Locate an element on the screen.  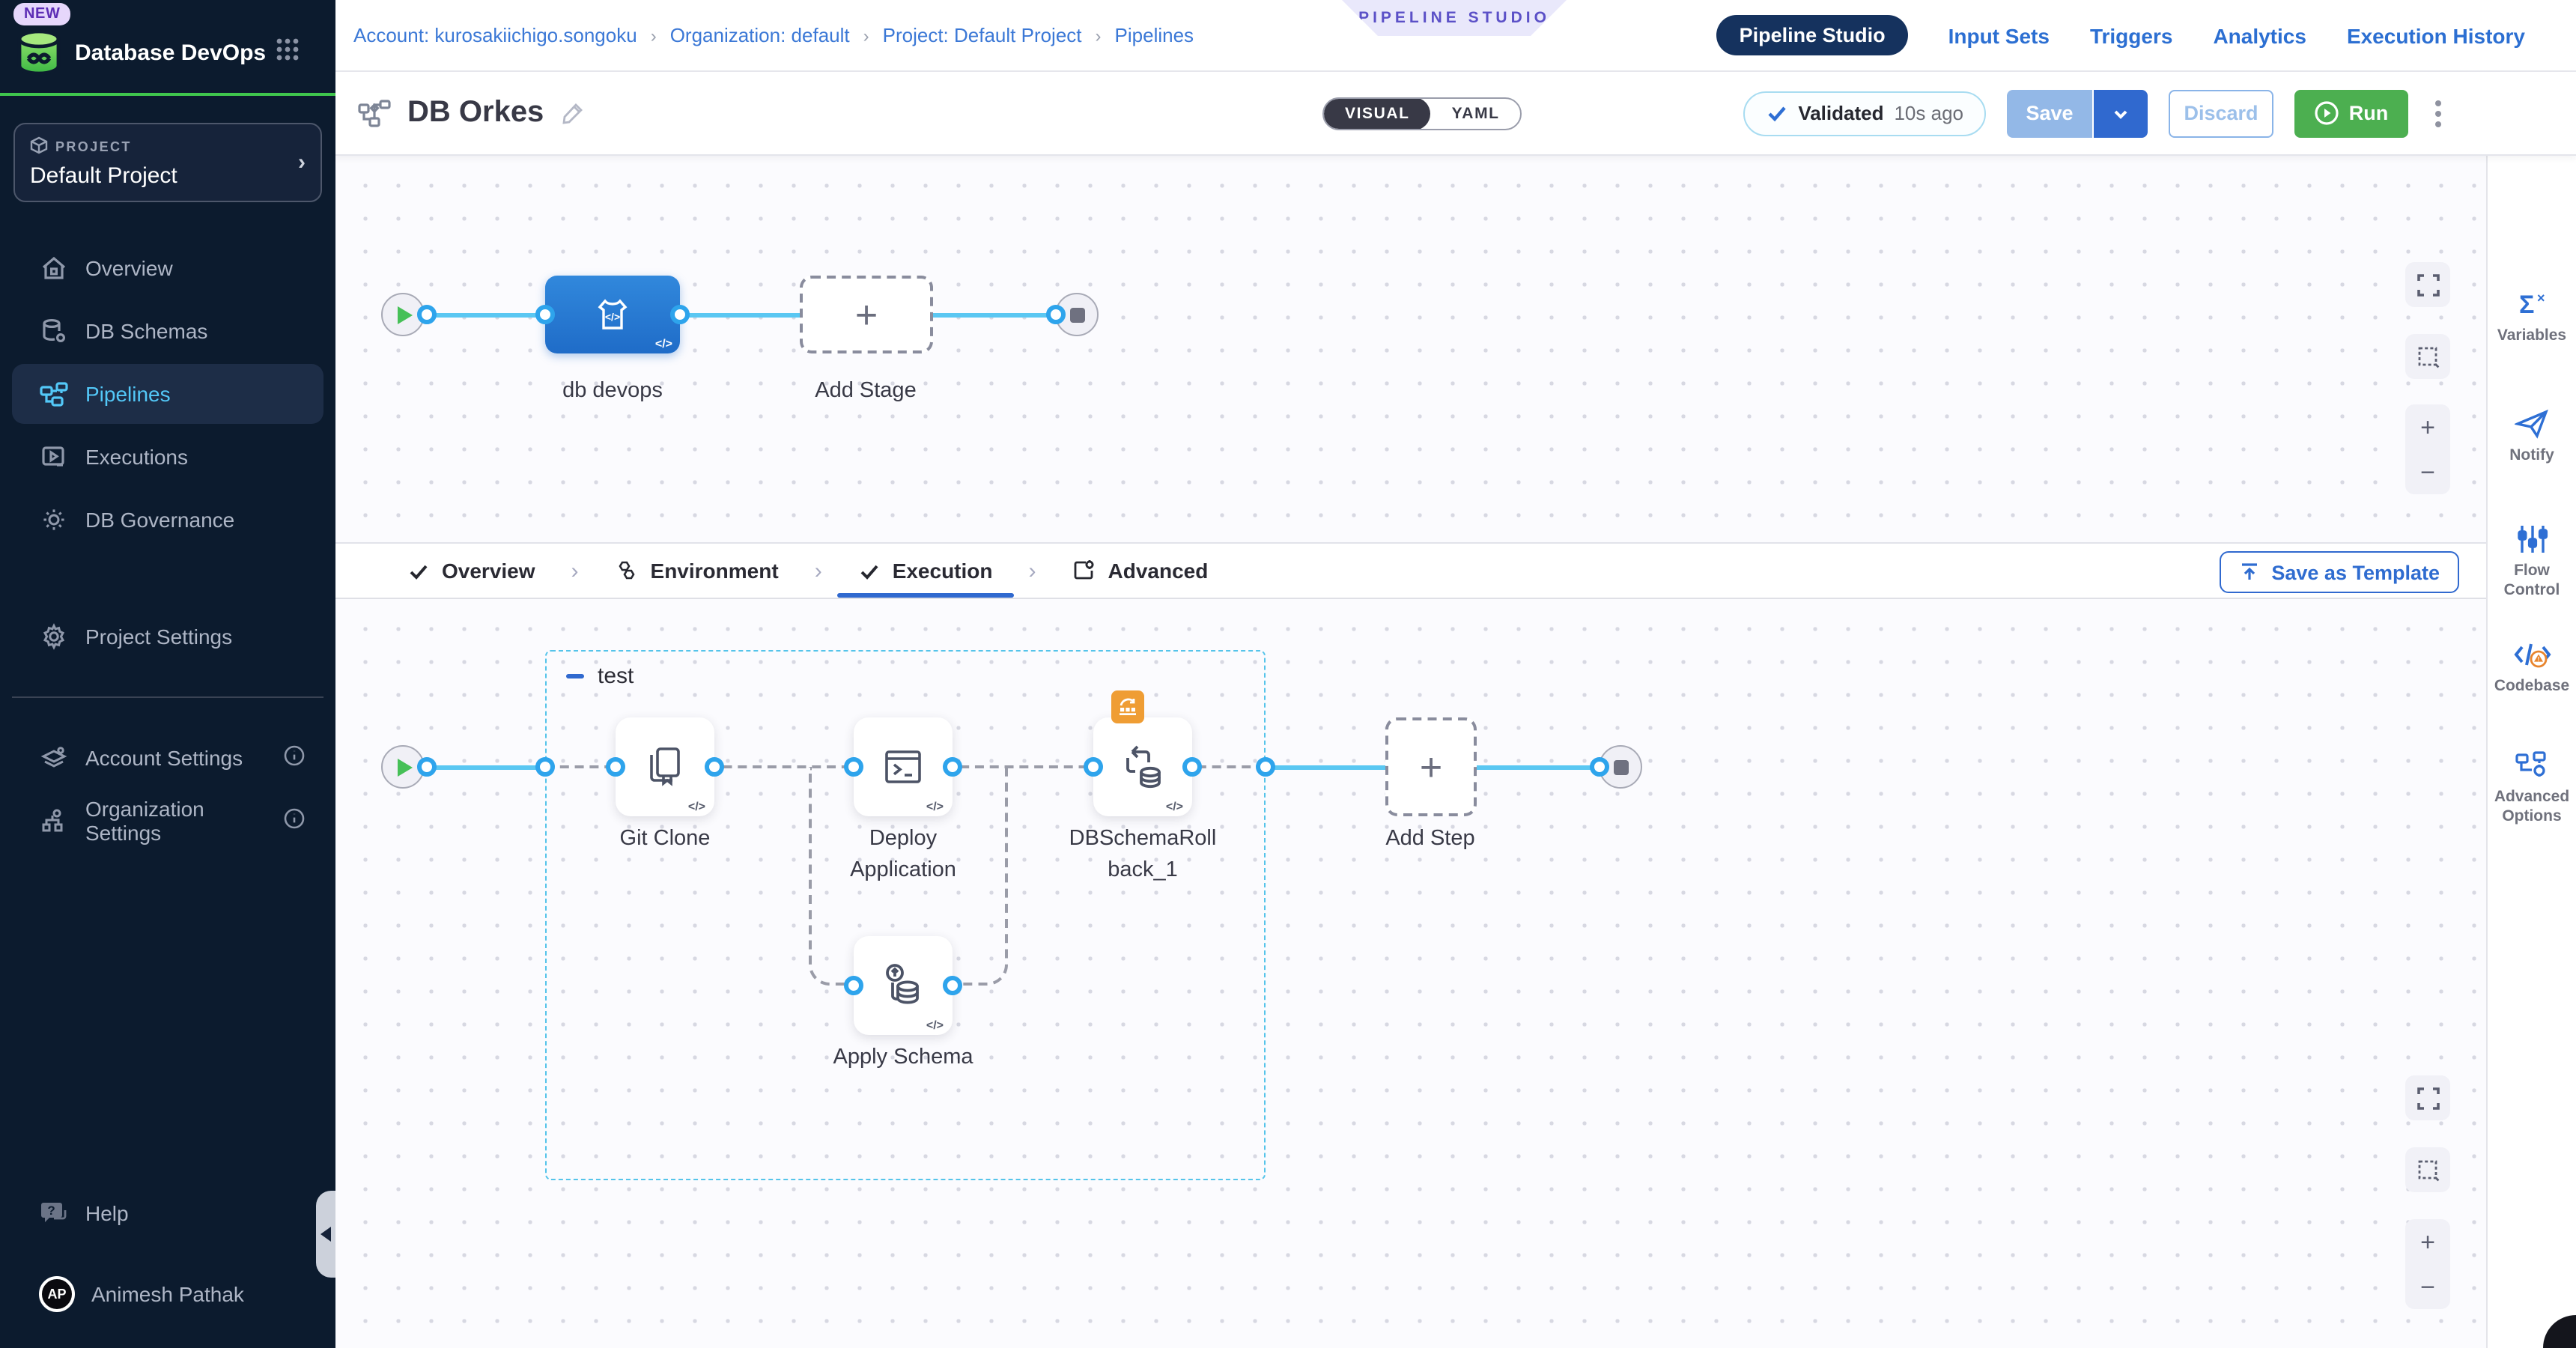
tab-overview: Overview is located at coordinates (471, 571).